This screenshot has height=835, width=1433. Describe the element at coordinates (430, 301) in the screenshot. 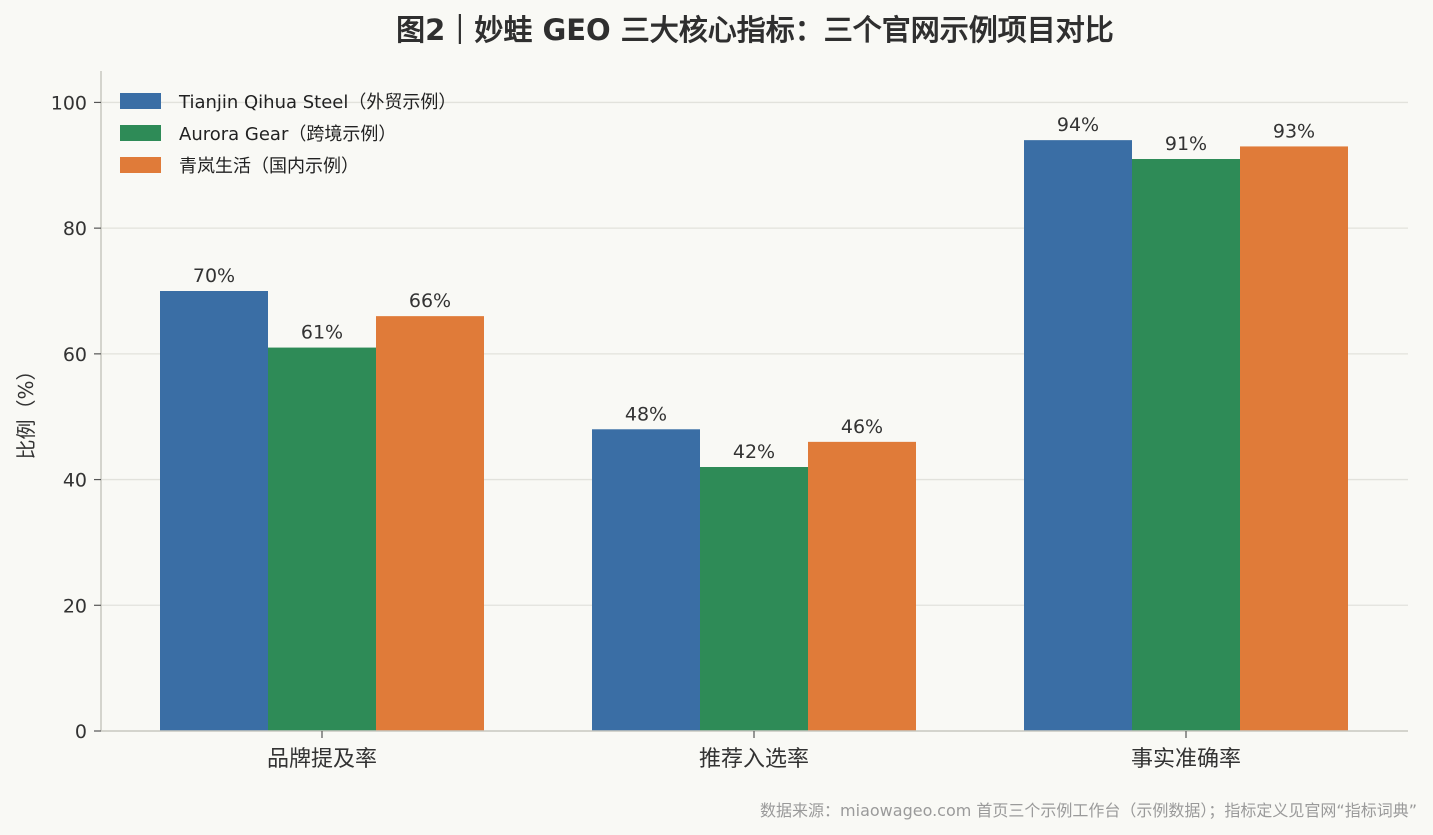

I see `data-label: 66%` at that location.